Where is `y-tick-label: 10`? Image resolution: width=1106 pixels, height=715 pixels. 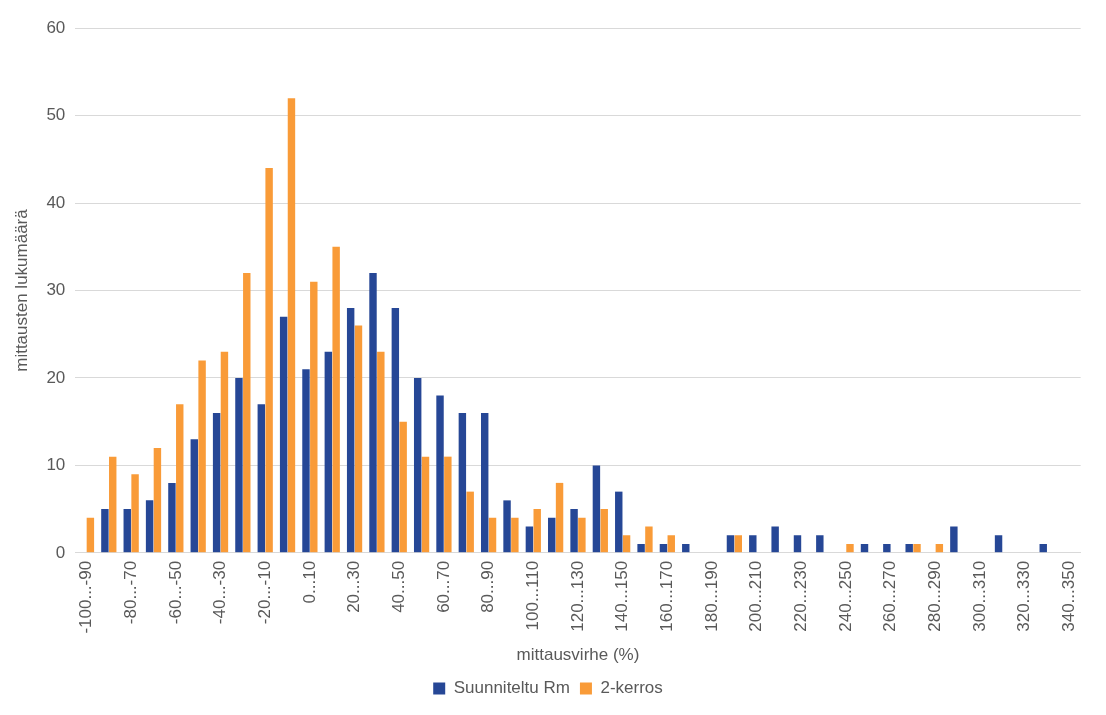
y-tick-label: 10 is located at coordinates (56, 465).